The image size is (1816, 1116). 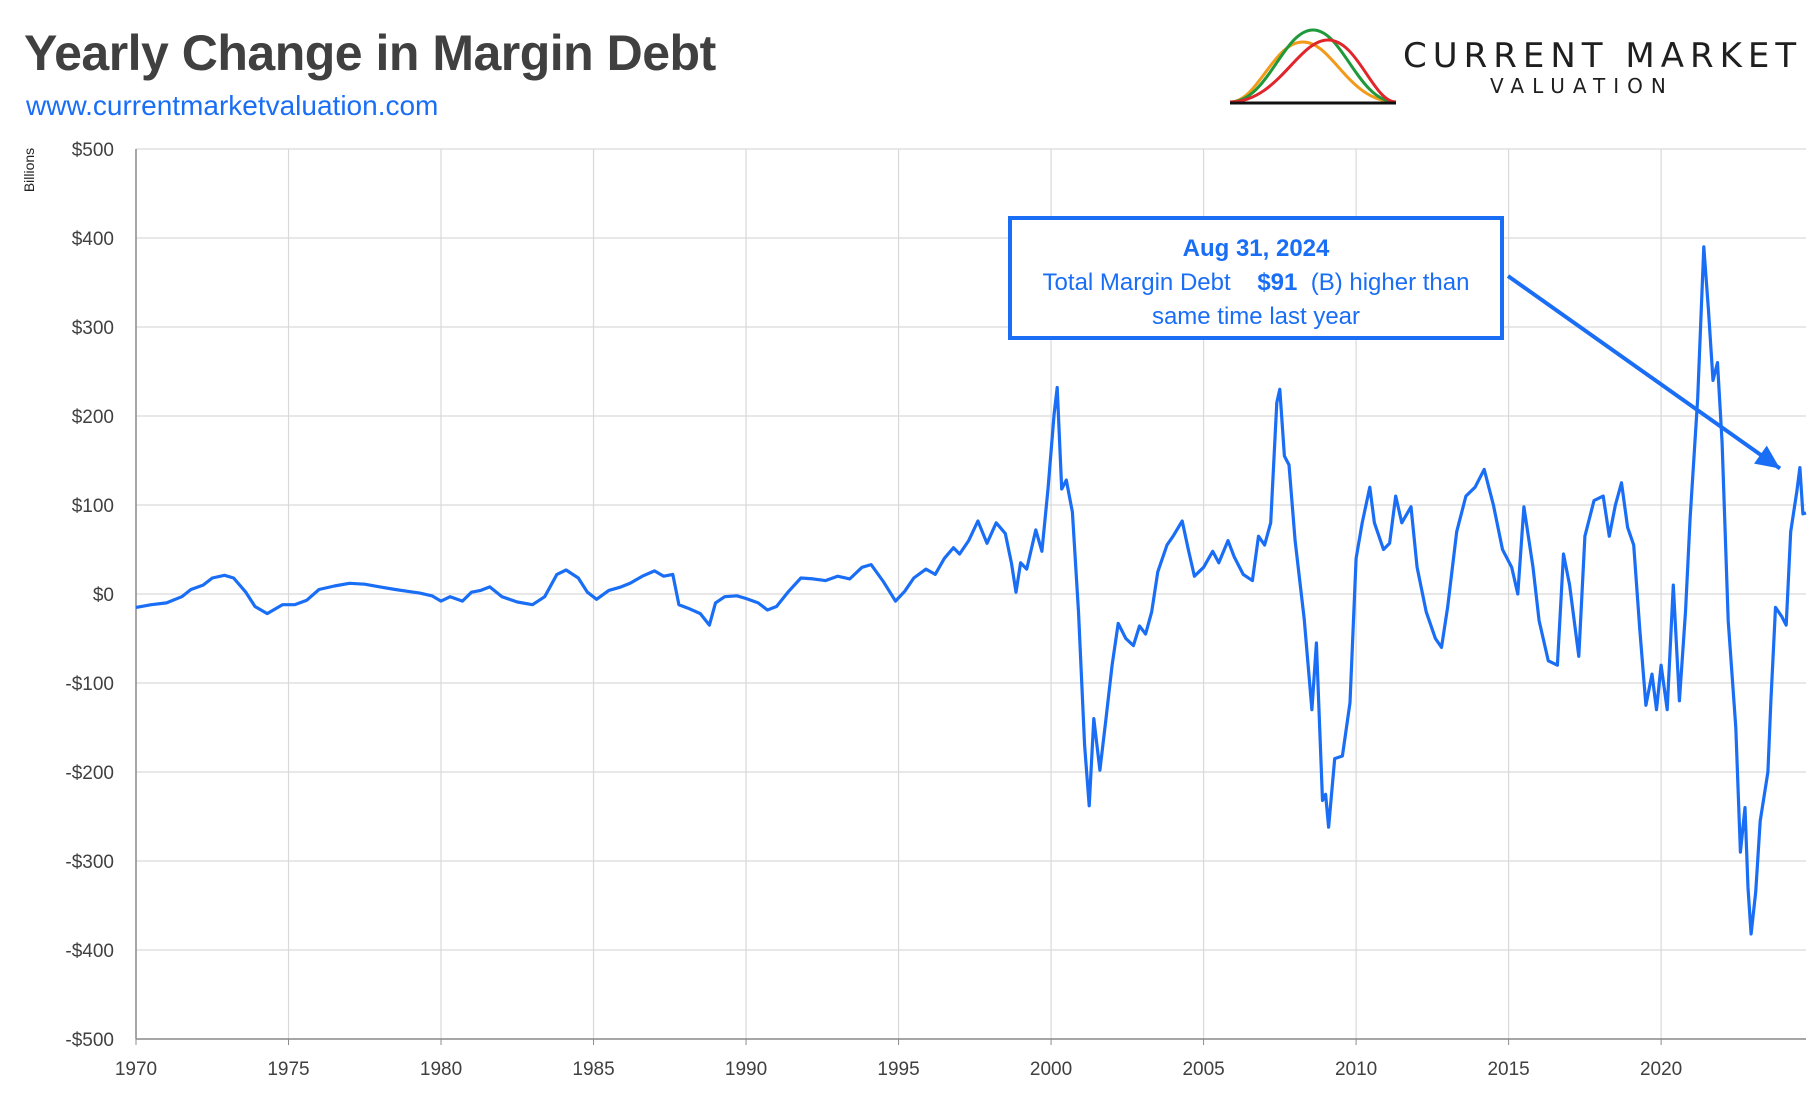 I want to click on logo-text-secondary: VALUATION, so click(x=1582, y=86).